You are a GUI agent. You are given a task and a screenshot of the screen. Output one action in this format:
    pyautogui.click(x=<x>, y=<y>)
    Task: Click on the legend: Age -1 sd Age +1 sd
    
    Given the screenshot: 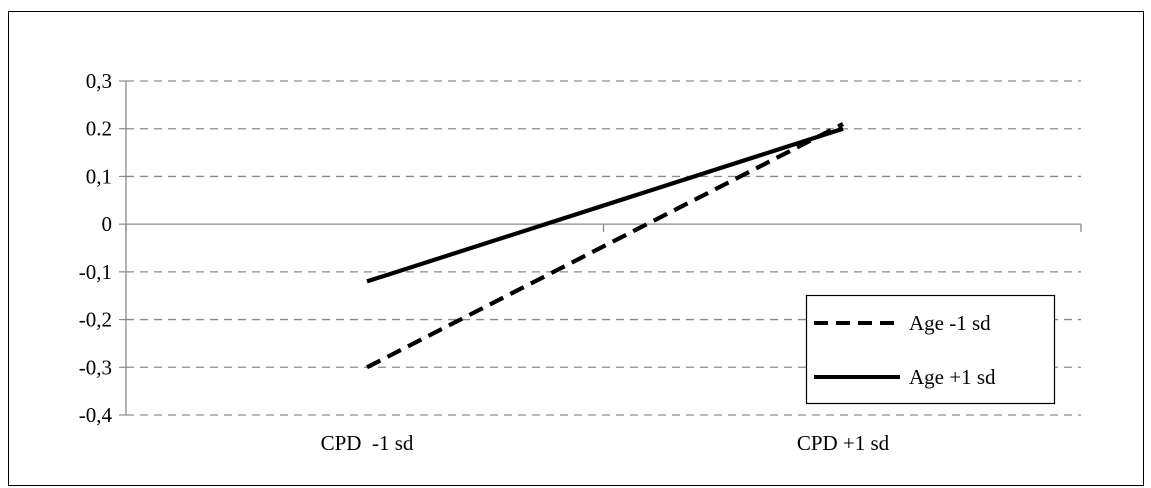 What is the action you would take?
    pyautogui.click(x=930, y=349)
    